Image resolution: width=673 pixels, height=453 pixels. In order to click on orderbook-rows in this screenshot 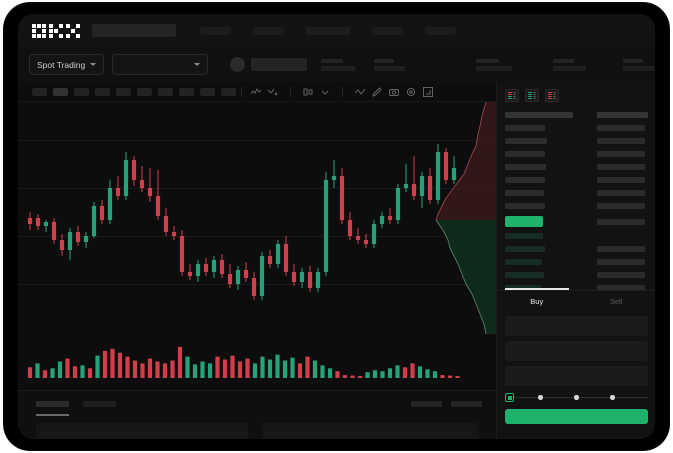, I will do `click(576, 200)`.